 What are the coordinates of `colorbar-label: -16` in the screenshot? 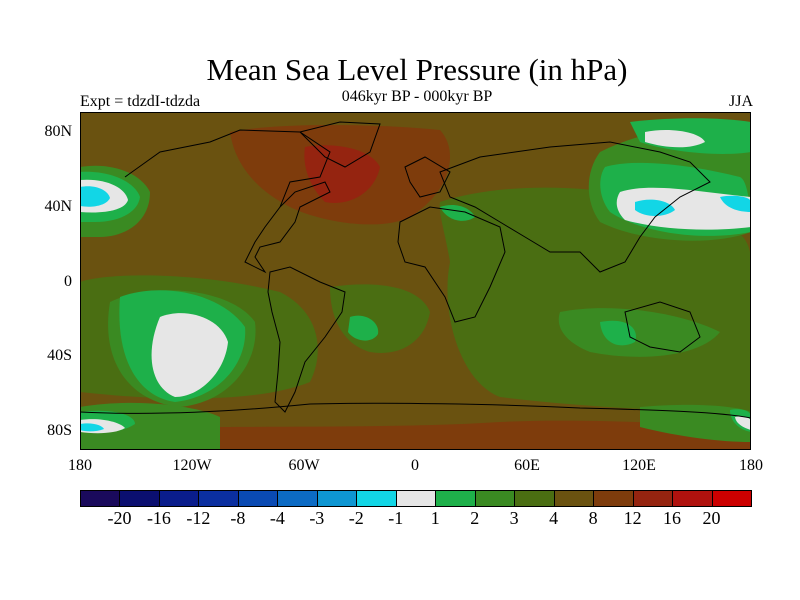 It's located at (158, 518).